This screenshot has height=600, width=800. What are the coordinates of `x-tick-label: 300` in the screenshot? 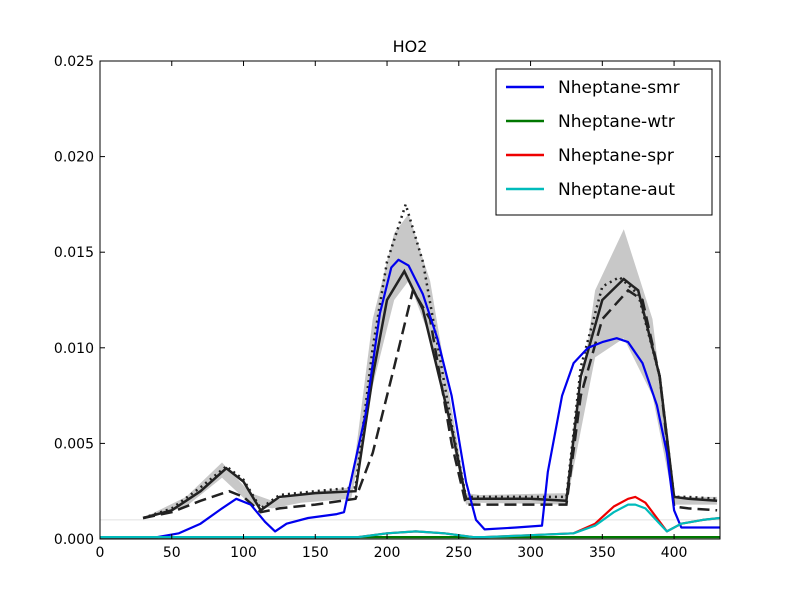 It's located at (530, 553).